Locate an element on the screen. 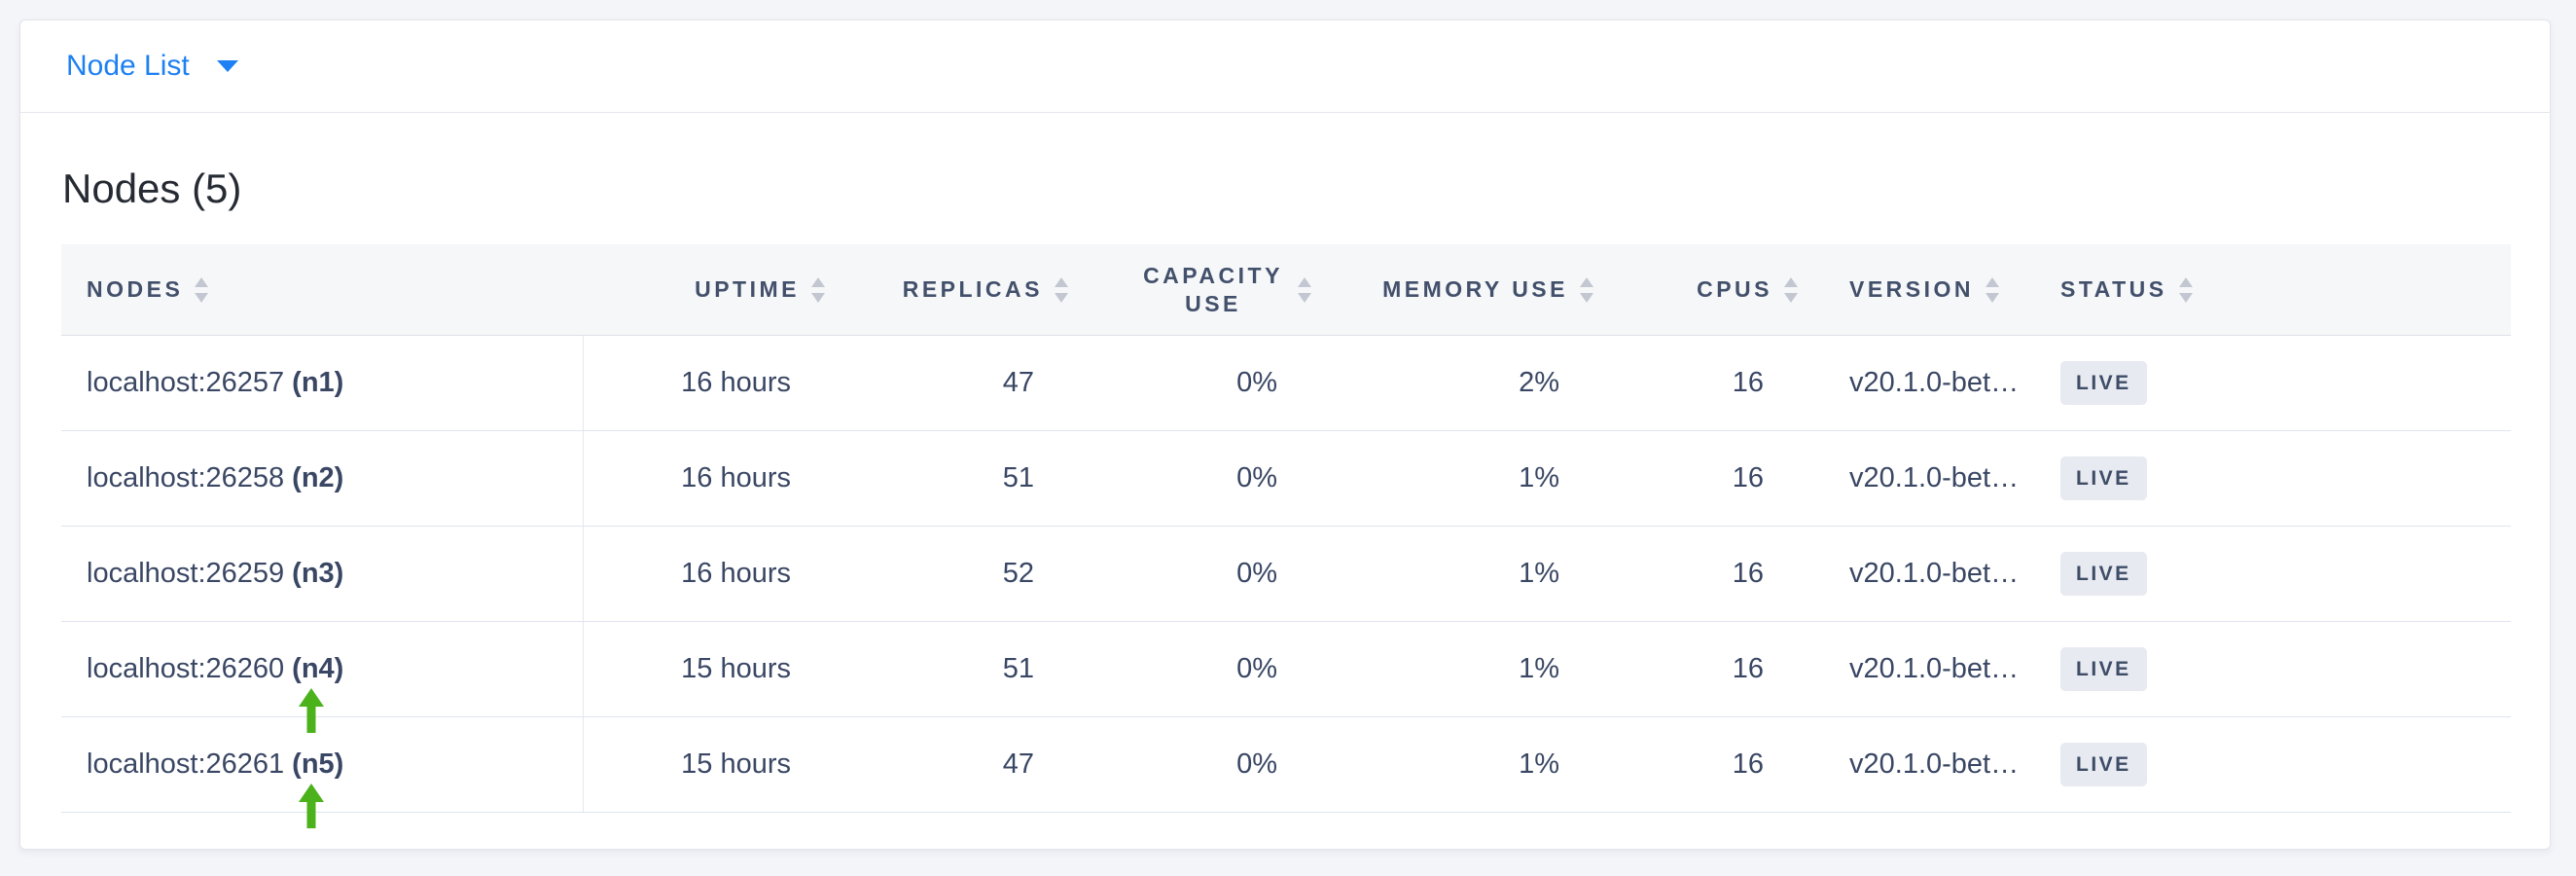 This screenshot has width=2576, height=876. node-list-dropdown-label: Node List is located at coordinates (128, 66).